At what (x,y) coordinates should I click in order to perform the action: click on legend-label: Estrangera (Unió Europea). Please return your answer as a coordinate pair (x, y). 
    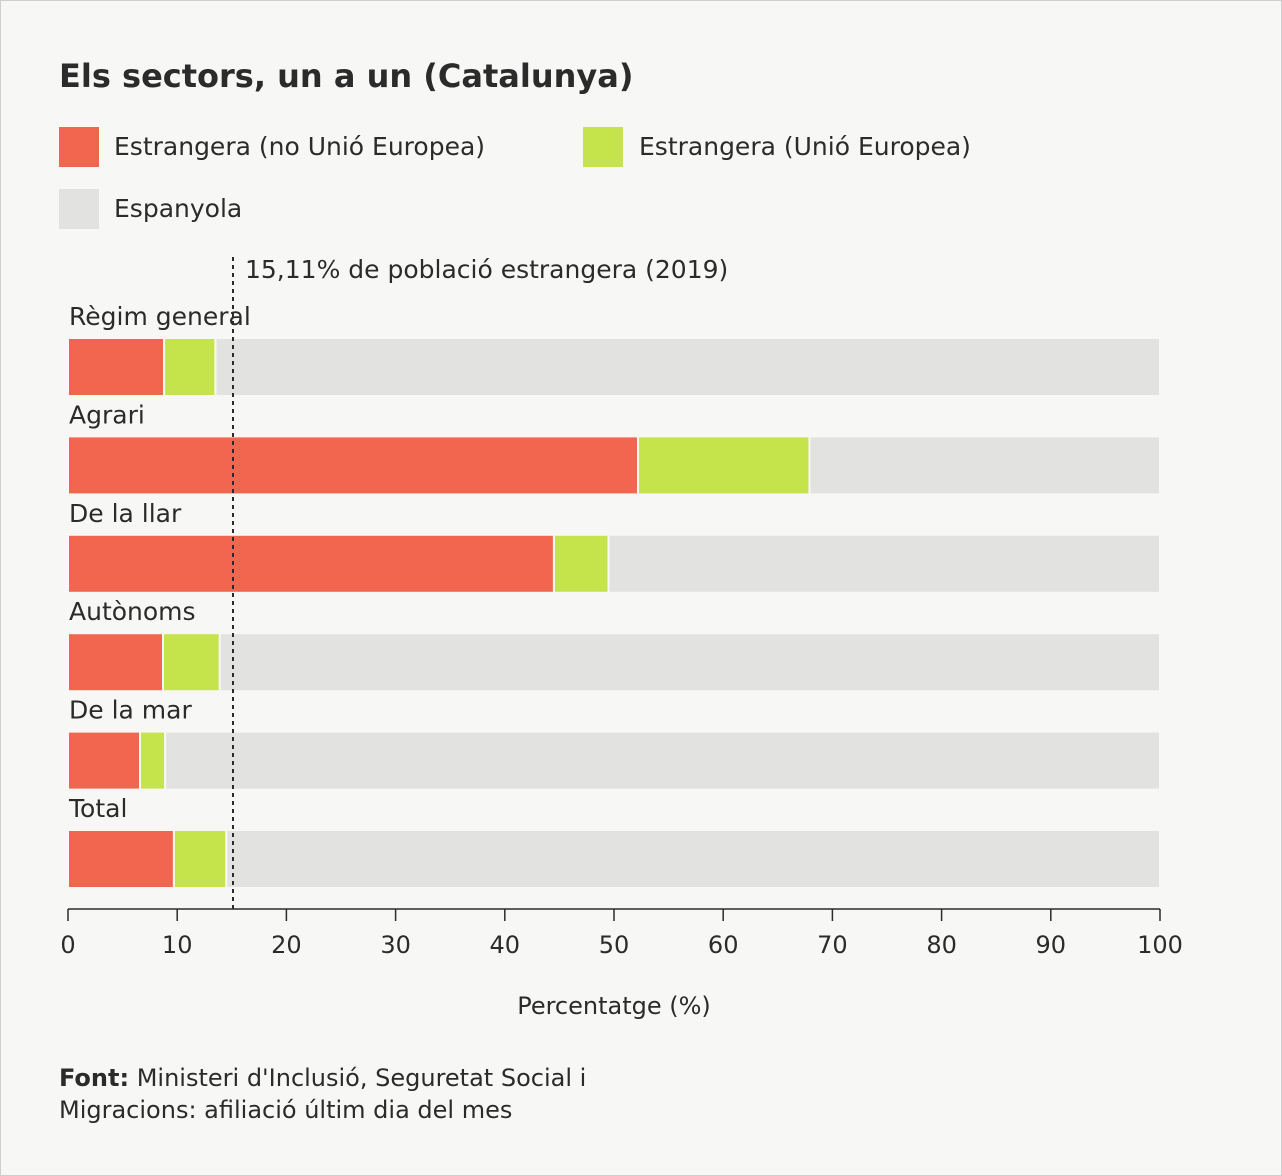
    Looking at the image, I should click on (805, 146).